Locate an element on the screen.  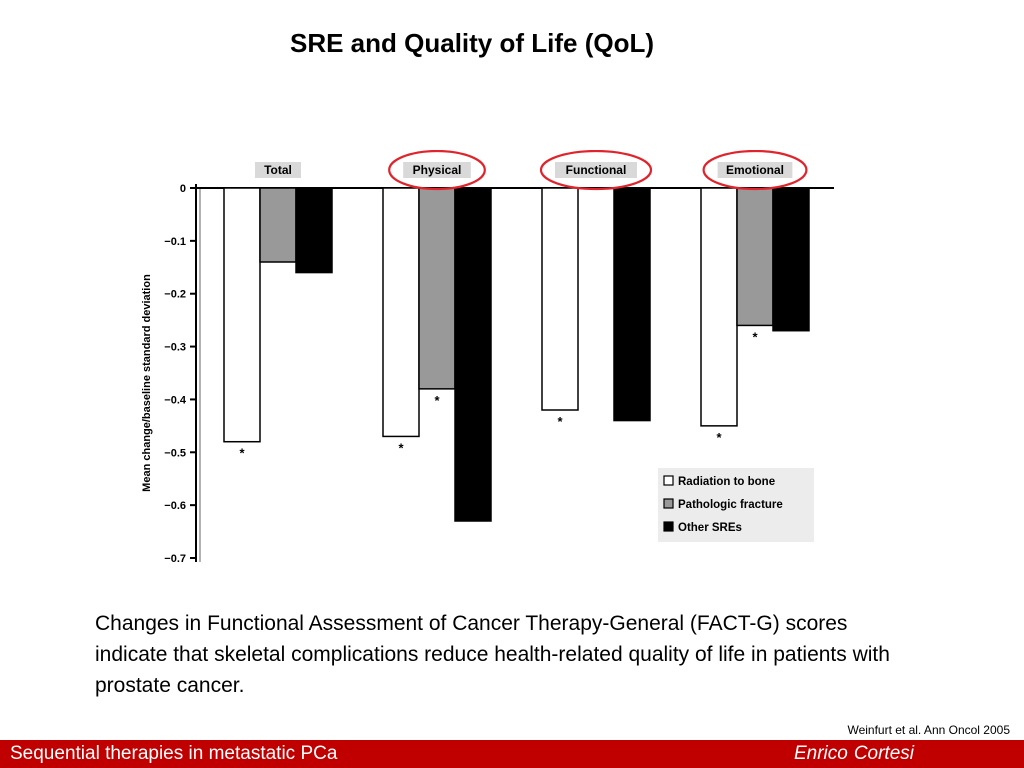
y-tick-label: −0.1 is located at coordinates (175, 242).